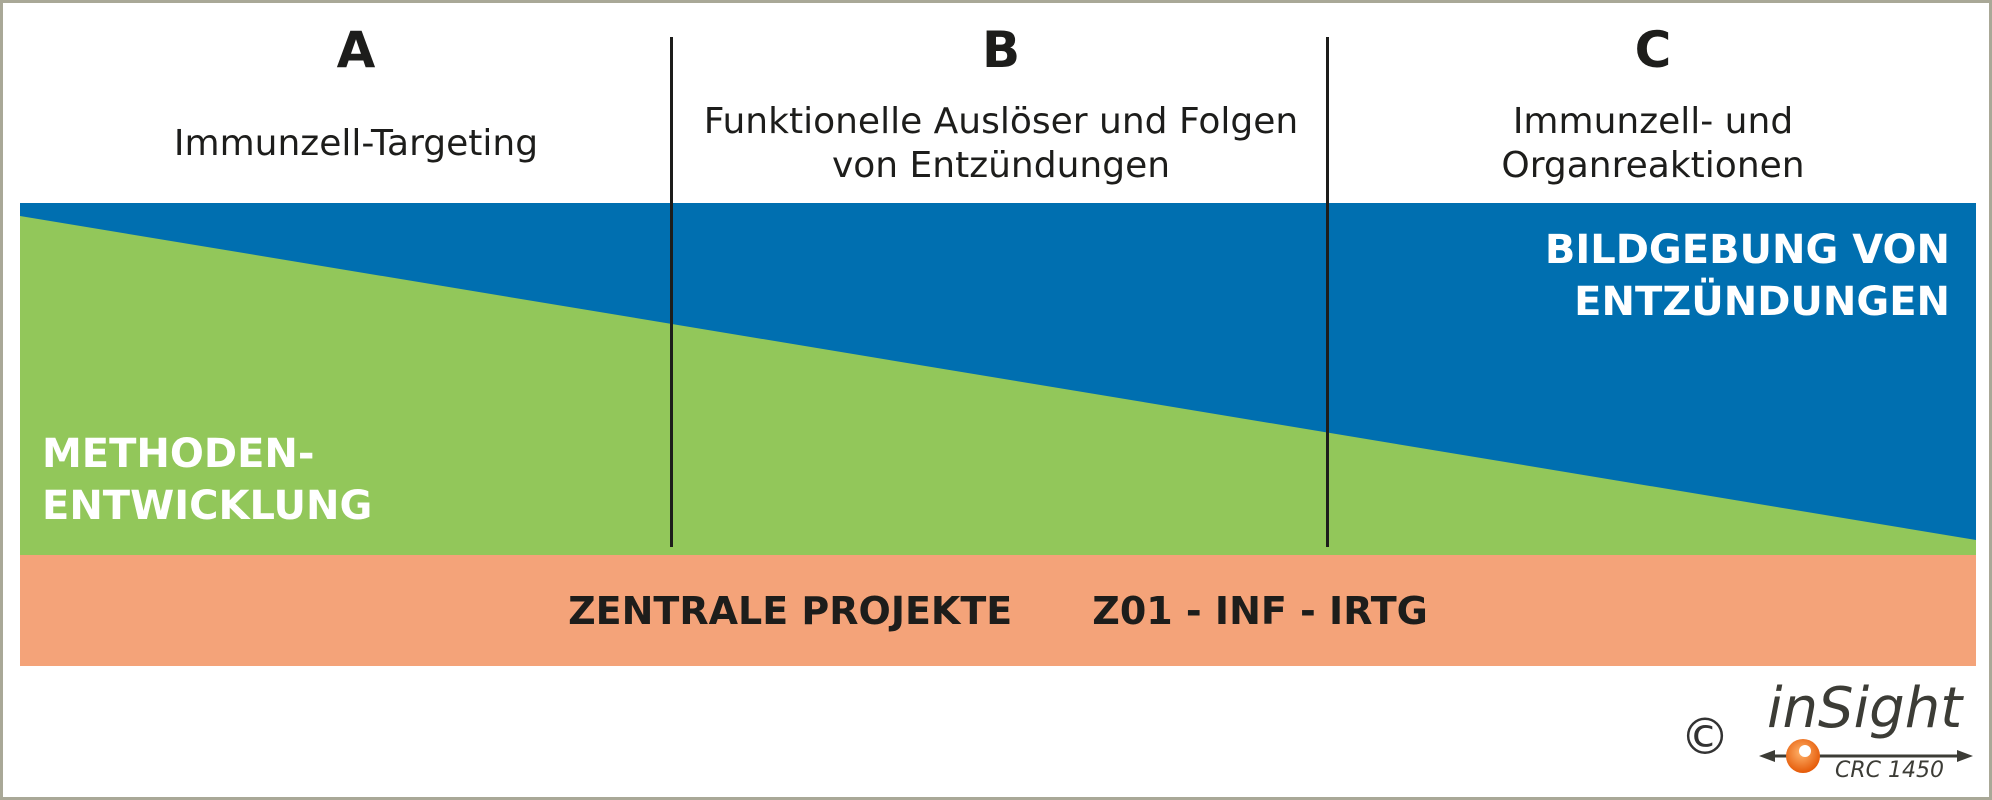 Image resolution: width=1992 pixels, height=800 pixels. I want to click on column-c-title-line1: Immunzell- und, so click(1653, 121).